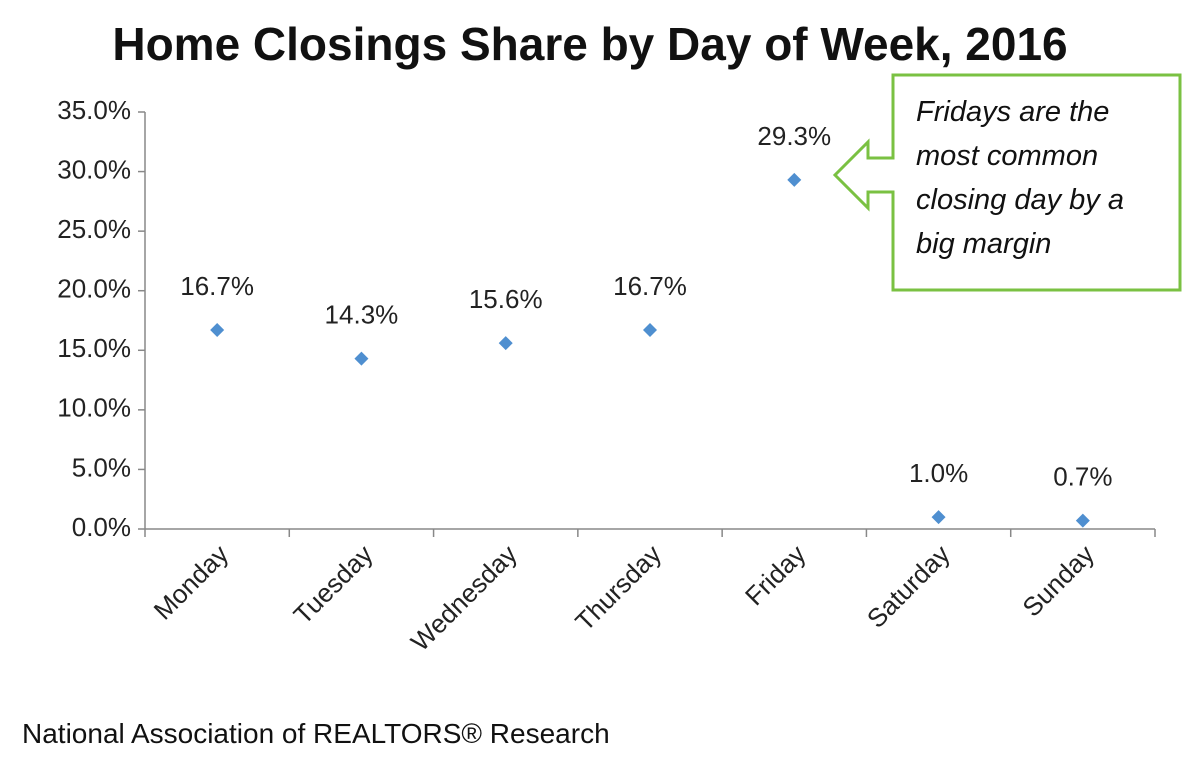 This screenshot has height=767, width=1200. Describe the element at coordinates (908, 586) in the screenshot. I see `x-tick-label: Saturday` at that location.